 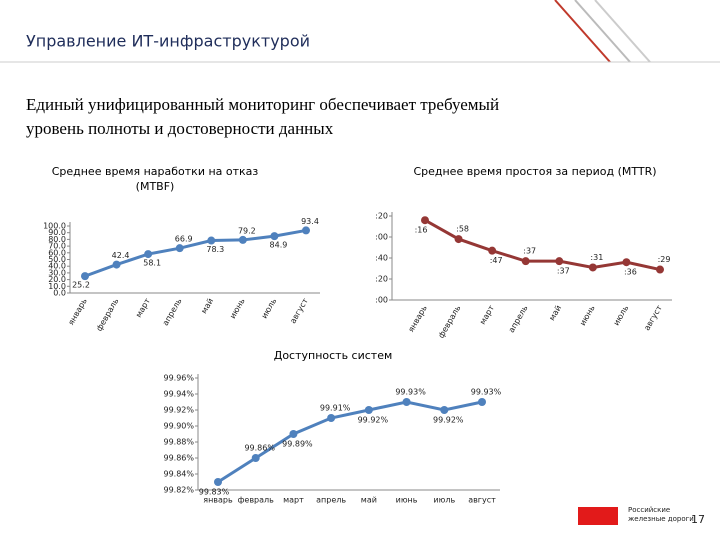 What do you see at coordinates (59, 293) in the screenshot?
I see `y-tick-label: 0.0` at bounding box center [59, 293].